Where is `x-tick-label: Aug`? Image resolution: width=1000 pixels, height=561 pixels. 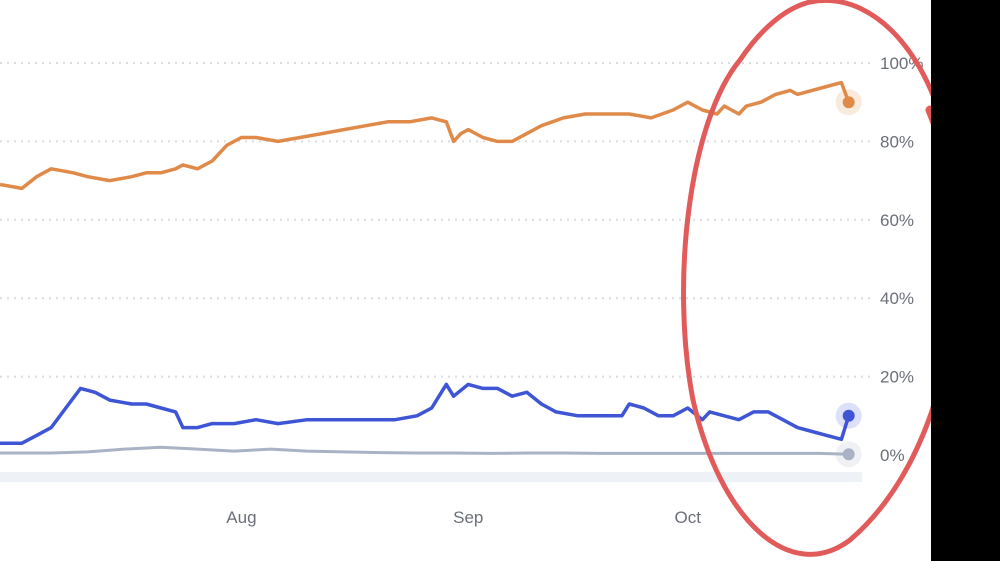 x-tick-label: Aug is located at coordinates (241, 517).